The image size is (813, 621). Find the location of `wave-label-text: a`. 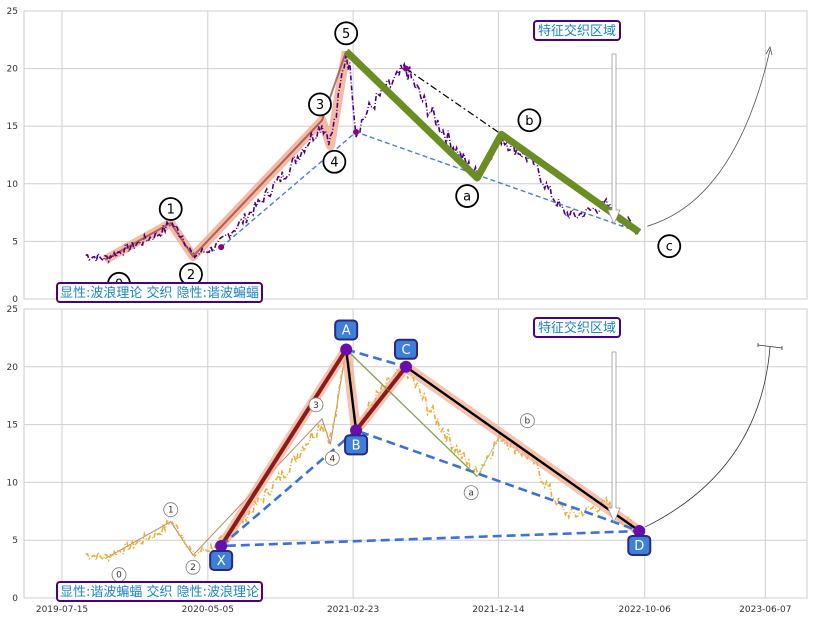

wave-label-text: a is located at coordinates (467, 197).